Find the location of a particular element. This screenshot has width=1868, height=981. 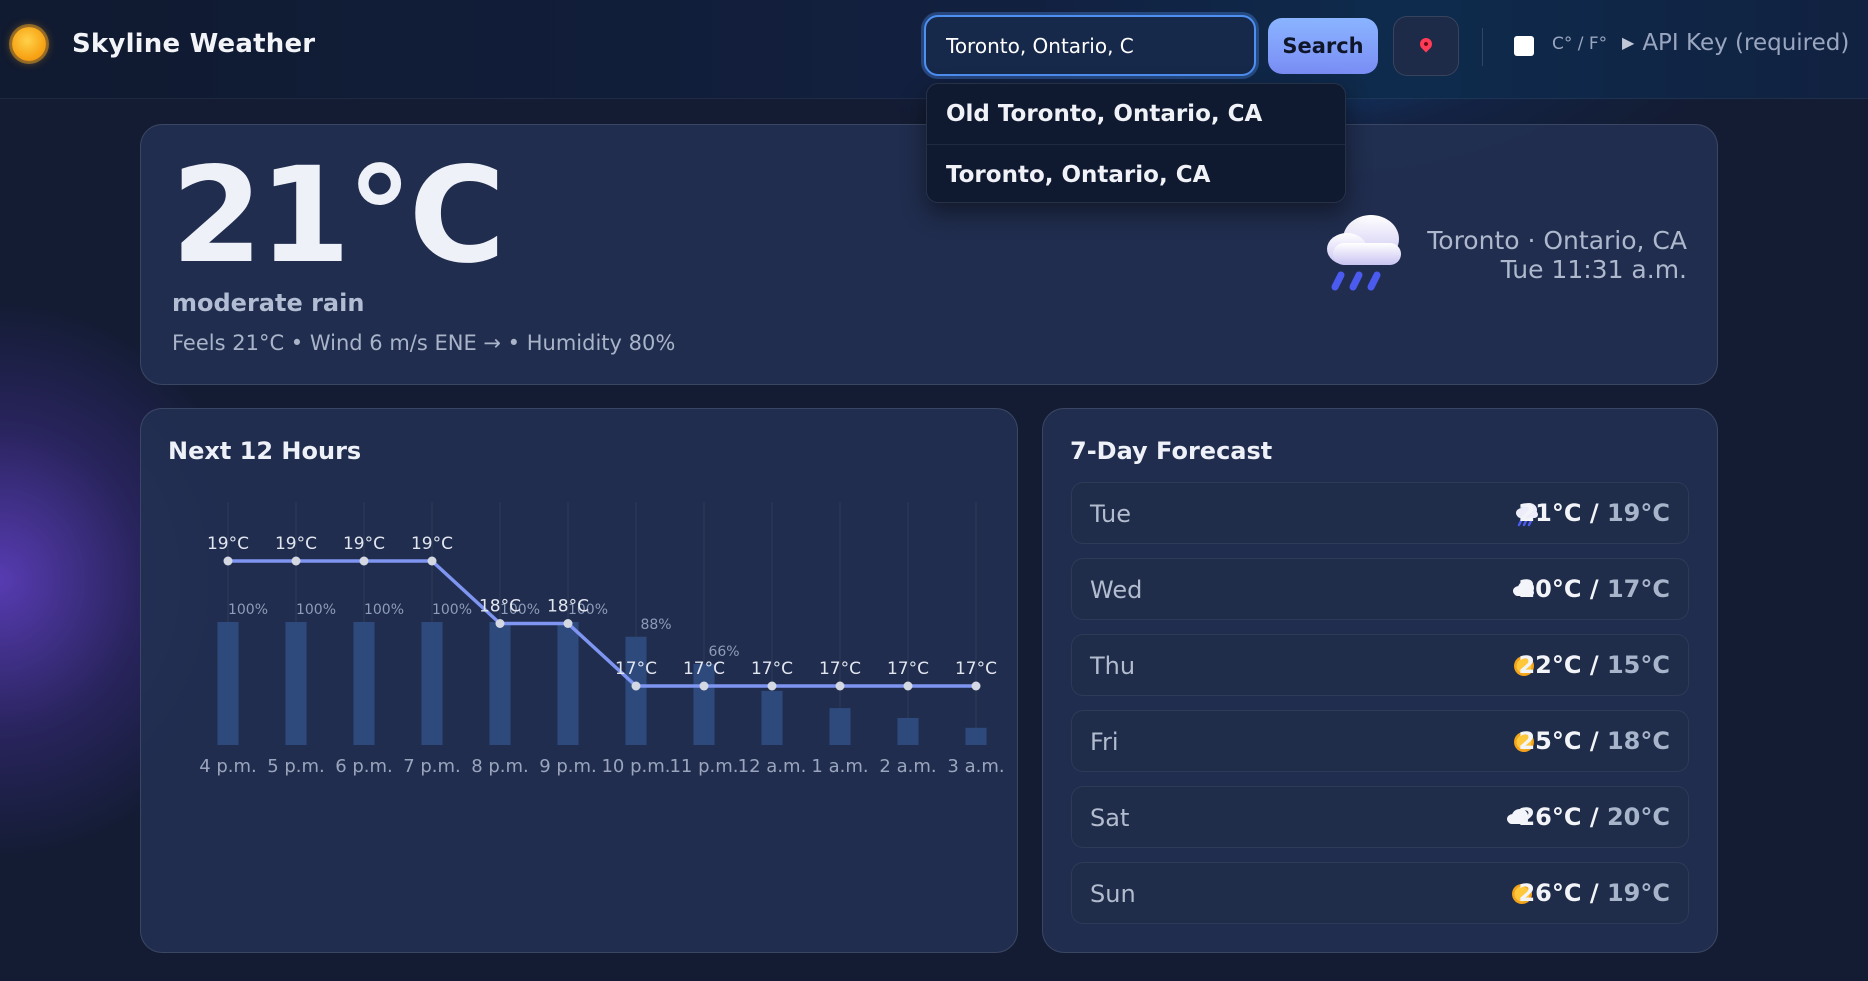

current-location: Toronto · Ontario, CA is located at coordinates (1557, 240).